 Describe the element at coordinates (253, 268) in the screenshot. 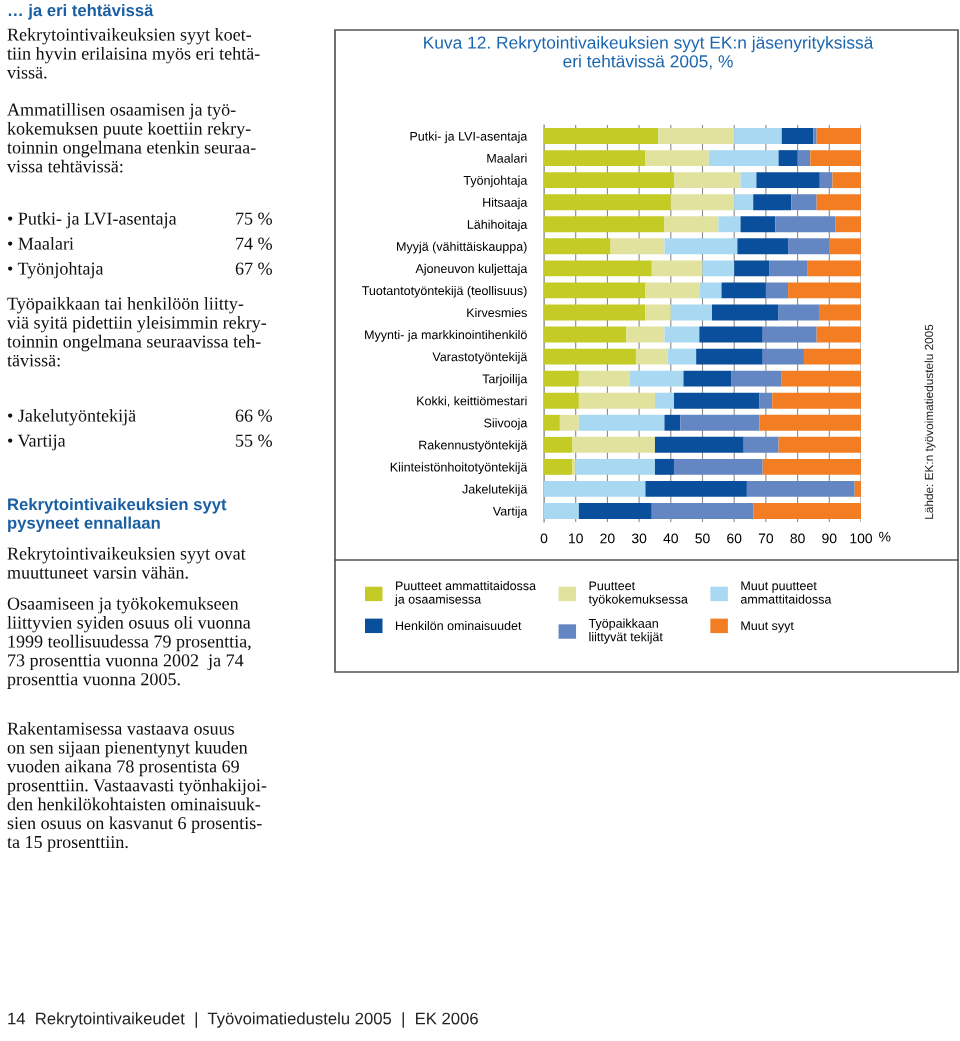

I see `text: 67 %` at that location.